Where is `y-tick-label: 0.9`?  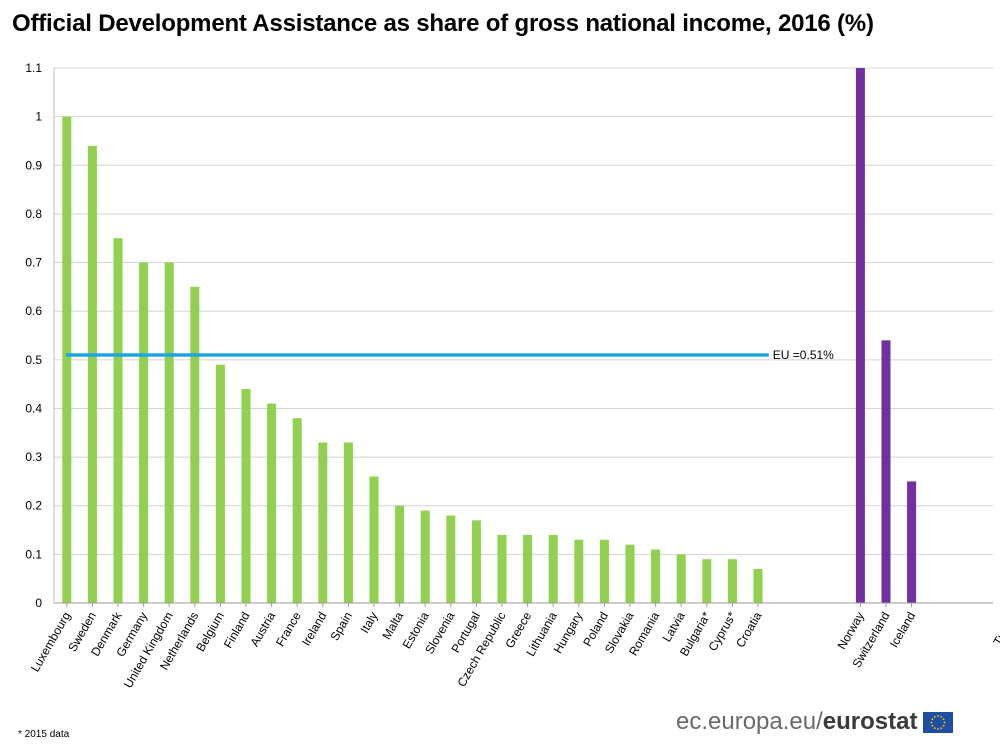 y-tick-label: 0.9 is located at coordinates (33, 165).